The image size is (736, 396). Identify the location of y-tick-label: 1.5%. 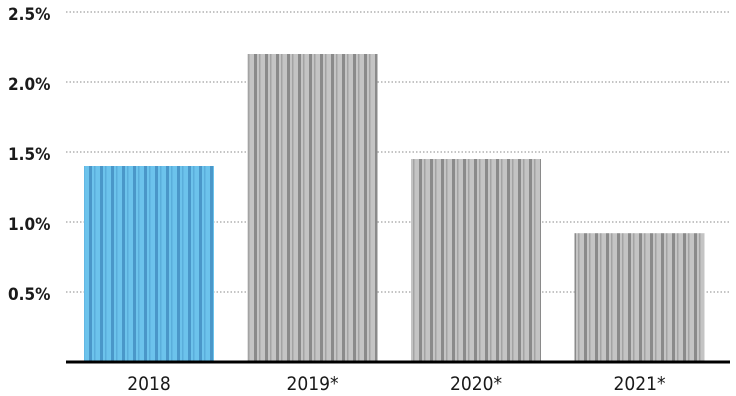
(29, 155).